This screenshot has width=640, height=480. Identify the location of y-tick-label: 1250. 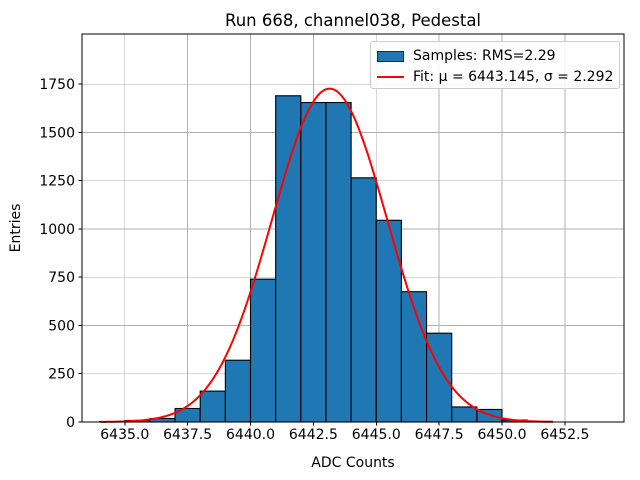
(57, 182).